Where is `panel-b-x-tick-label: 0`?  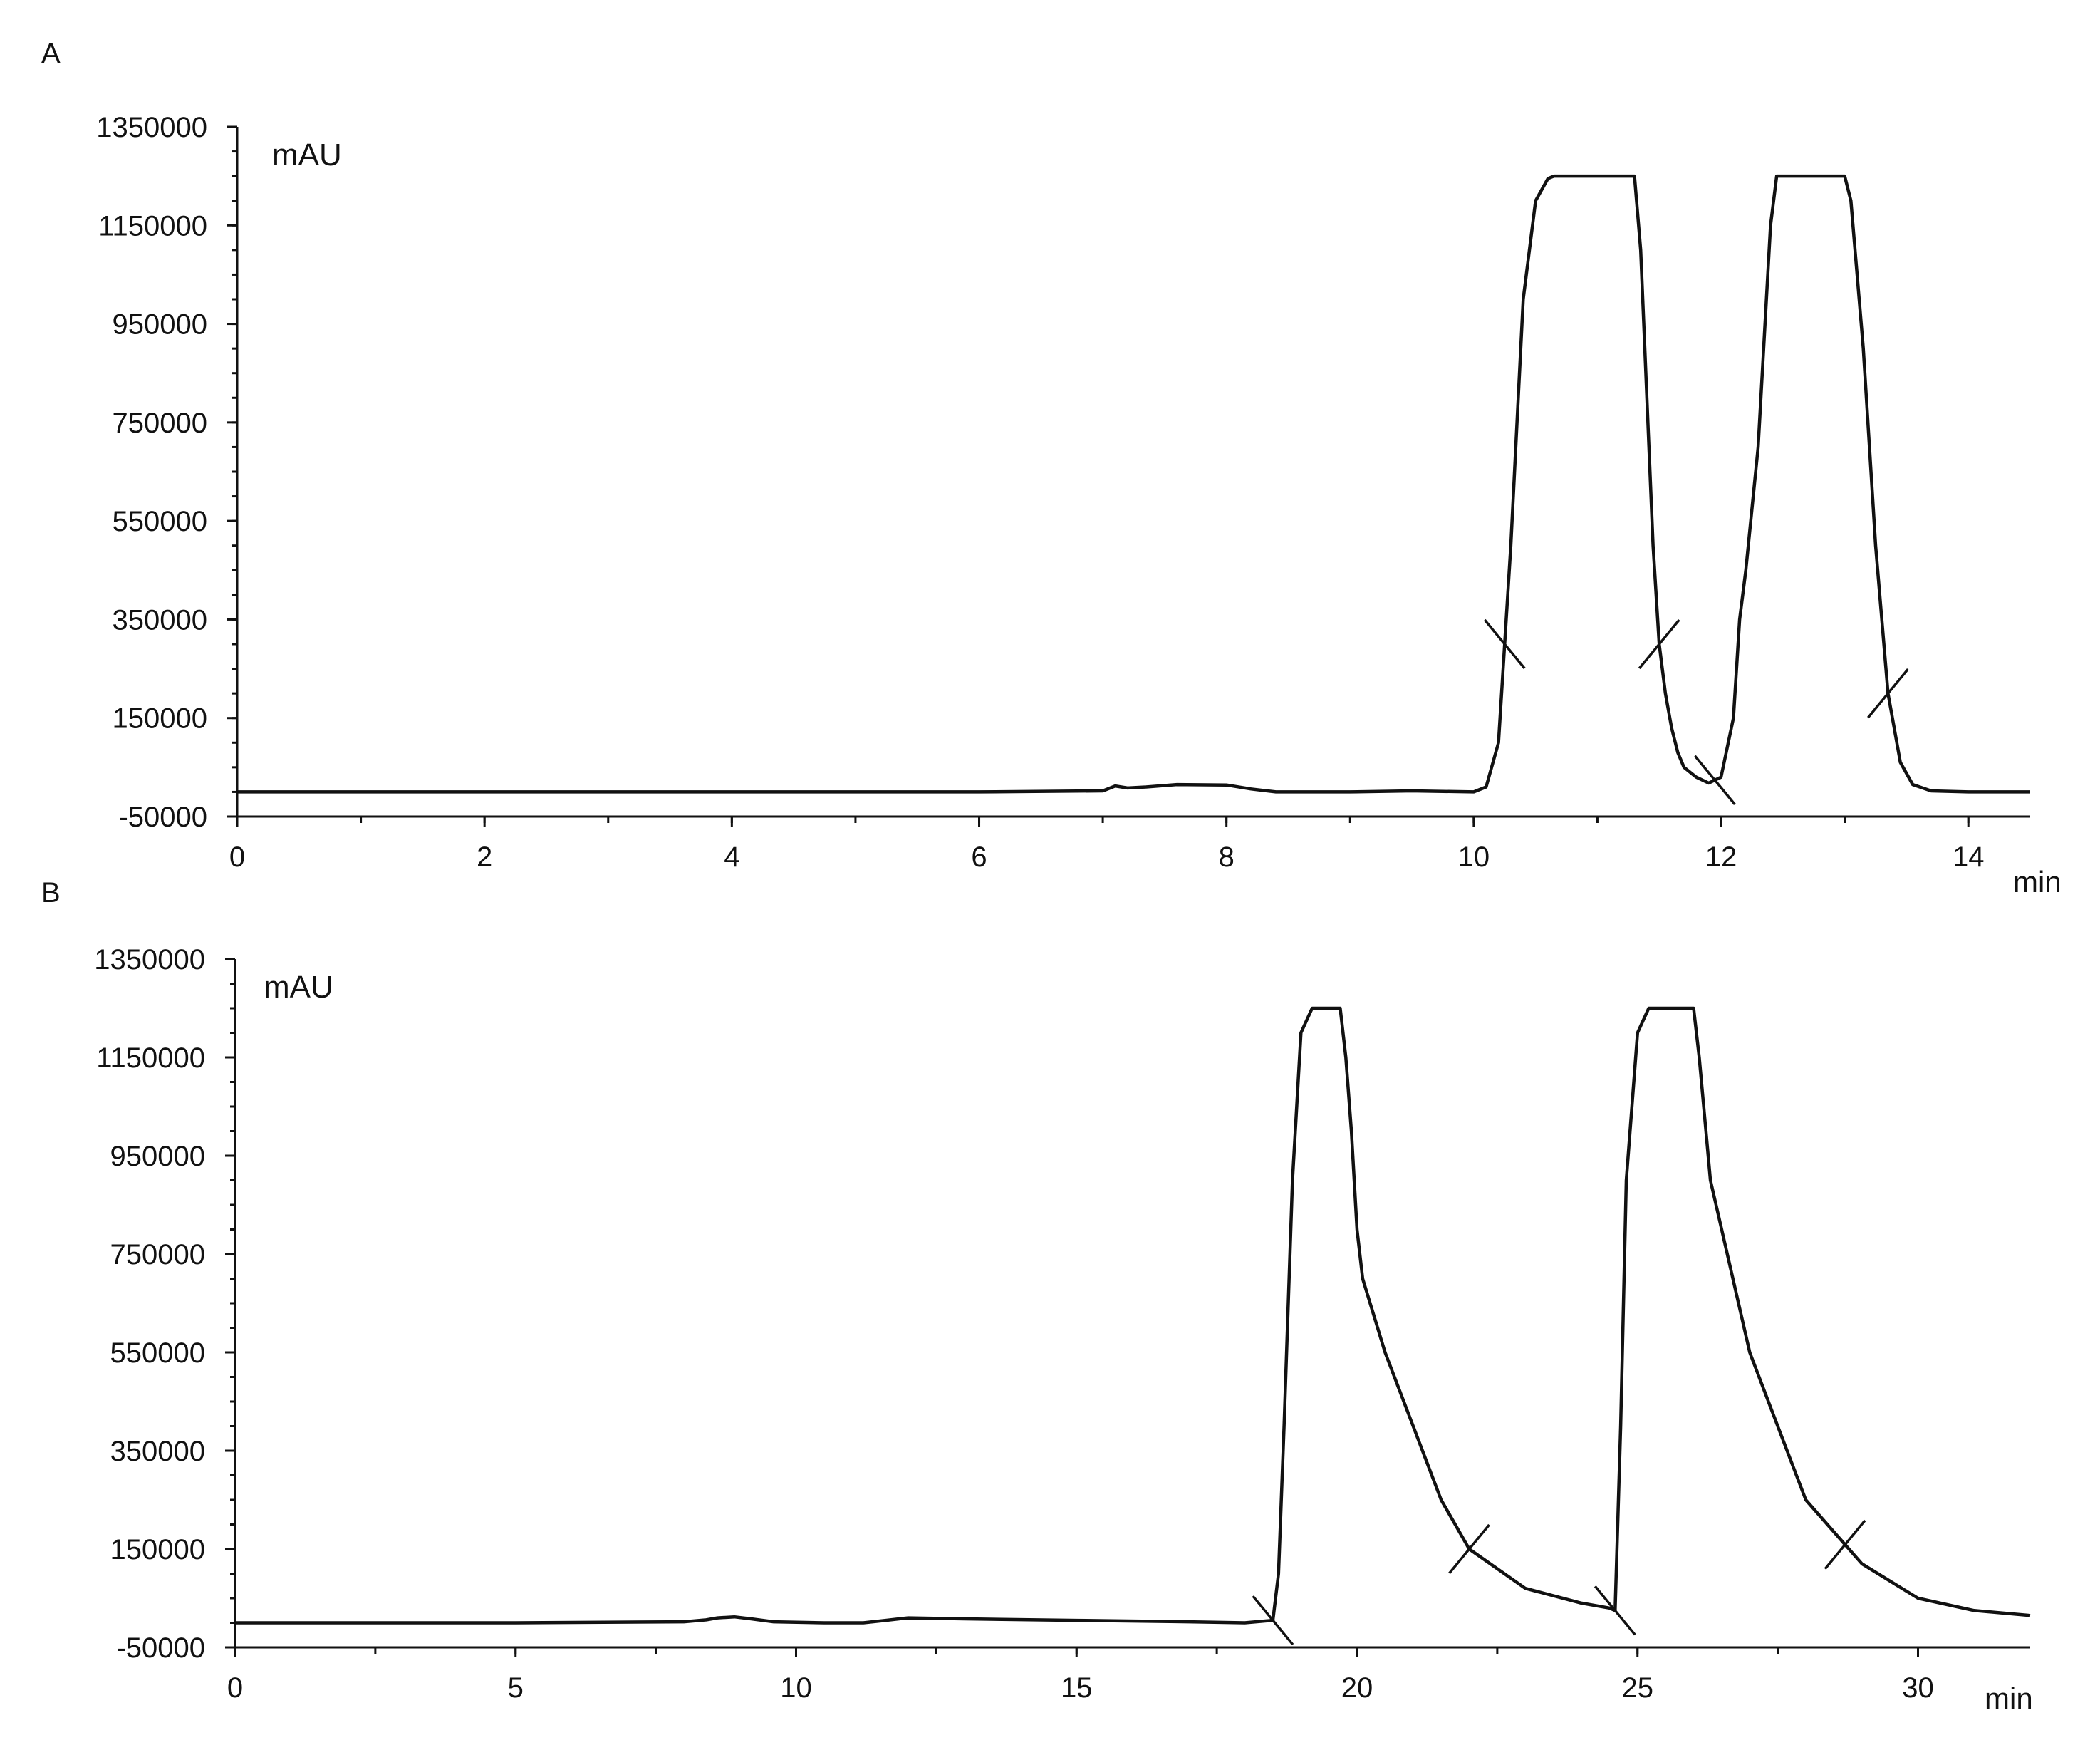 panel-b-x-tick-label: 0 is located at coordinates (235, 1688).